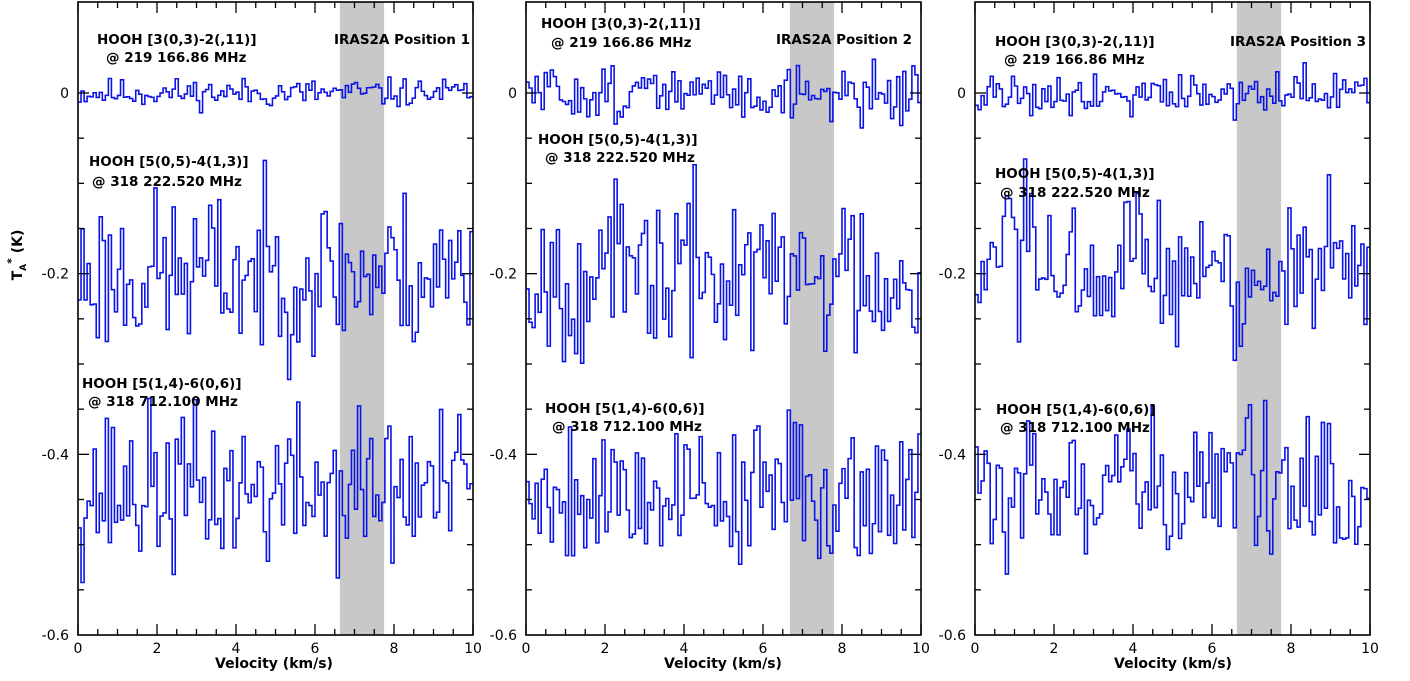 The width and height of the screenshot is (1410, 681). I want to click on panel-title: IRAS2A Position 1, so click(402, 40).